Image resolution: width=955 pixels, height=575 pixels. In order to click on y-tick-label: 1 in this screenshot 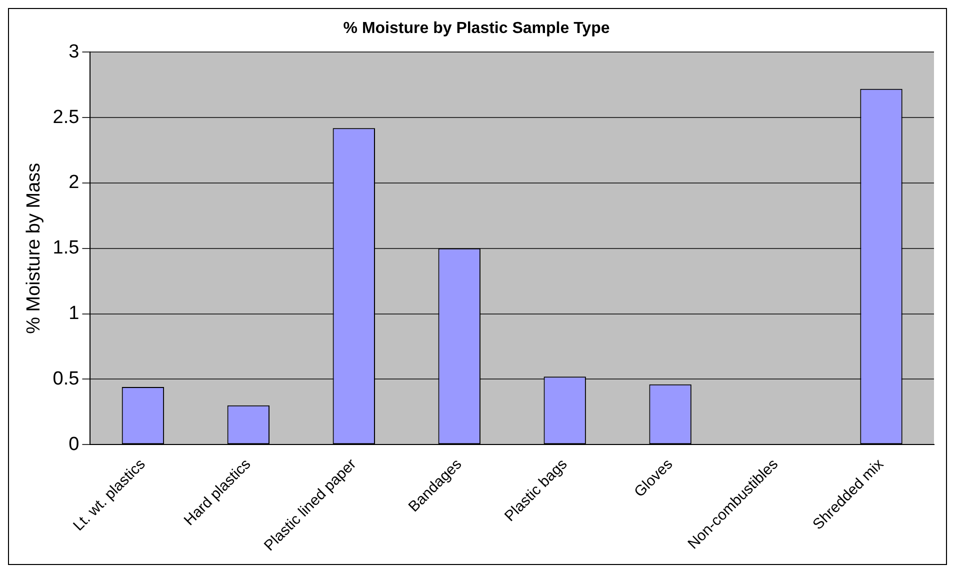, I will do `click(74, 313)`.